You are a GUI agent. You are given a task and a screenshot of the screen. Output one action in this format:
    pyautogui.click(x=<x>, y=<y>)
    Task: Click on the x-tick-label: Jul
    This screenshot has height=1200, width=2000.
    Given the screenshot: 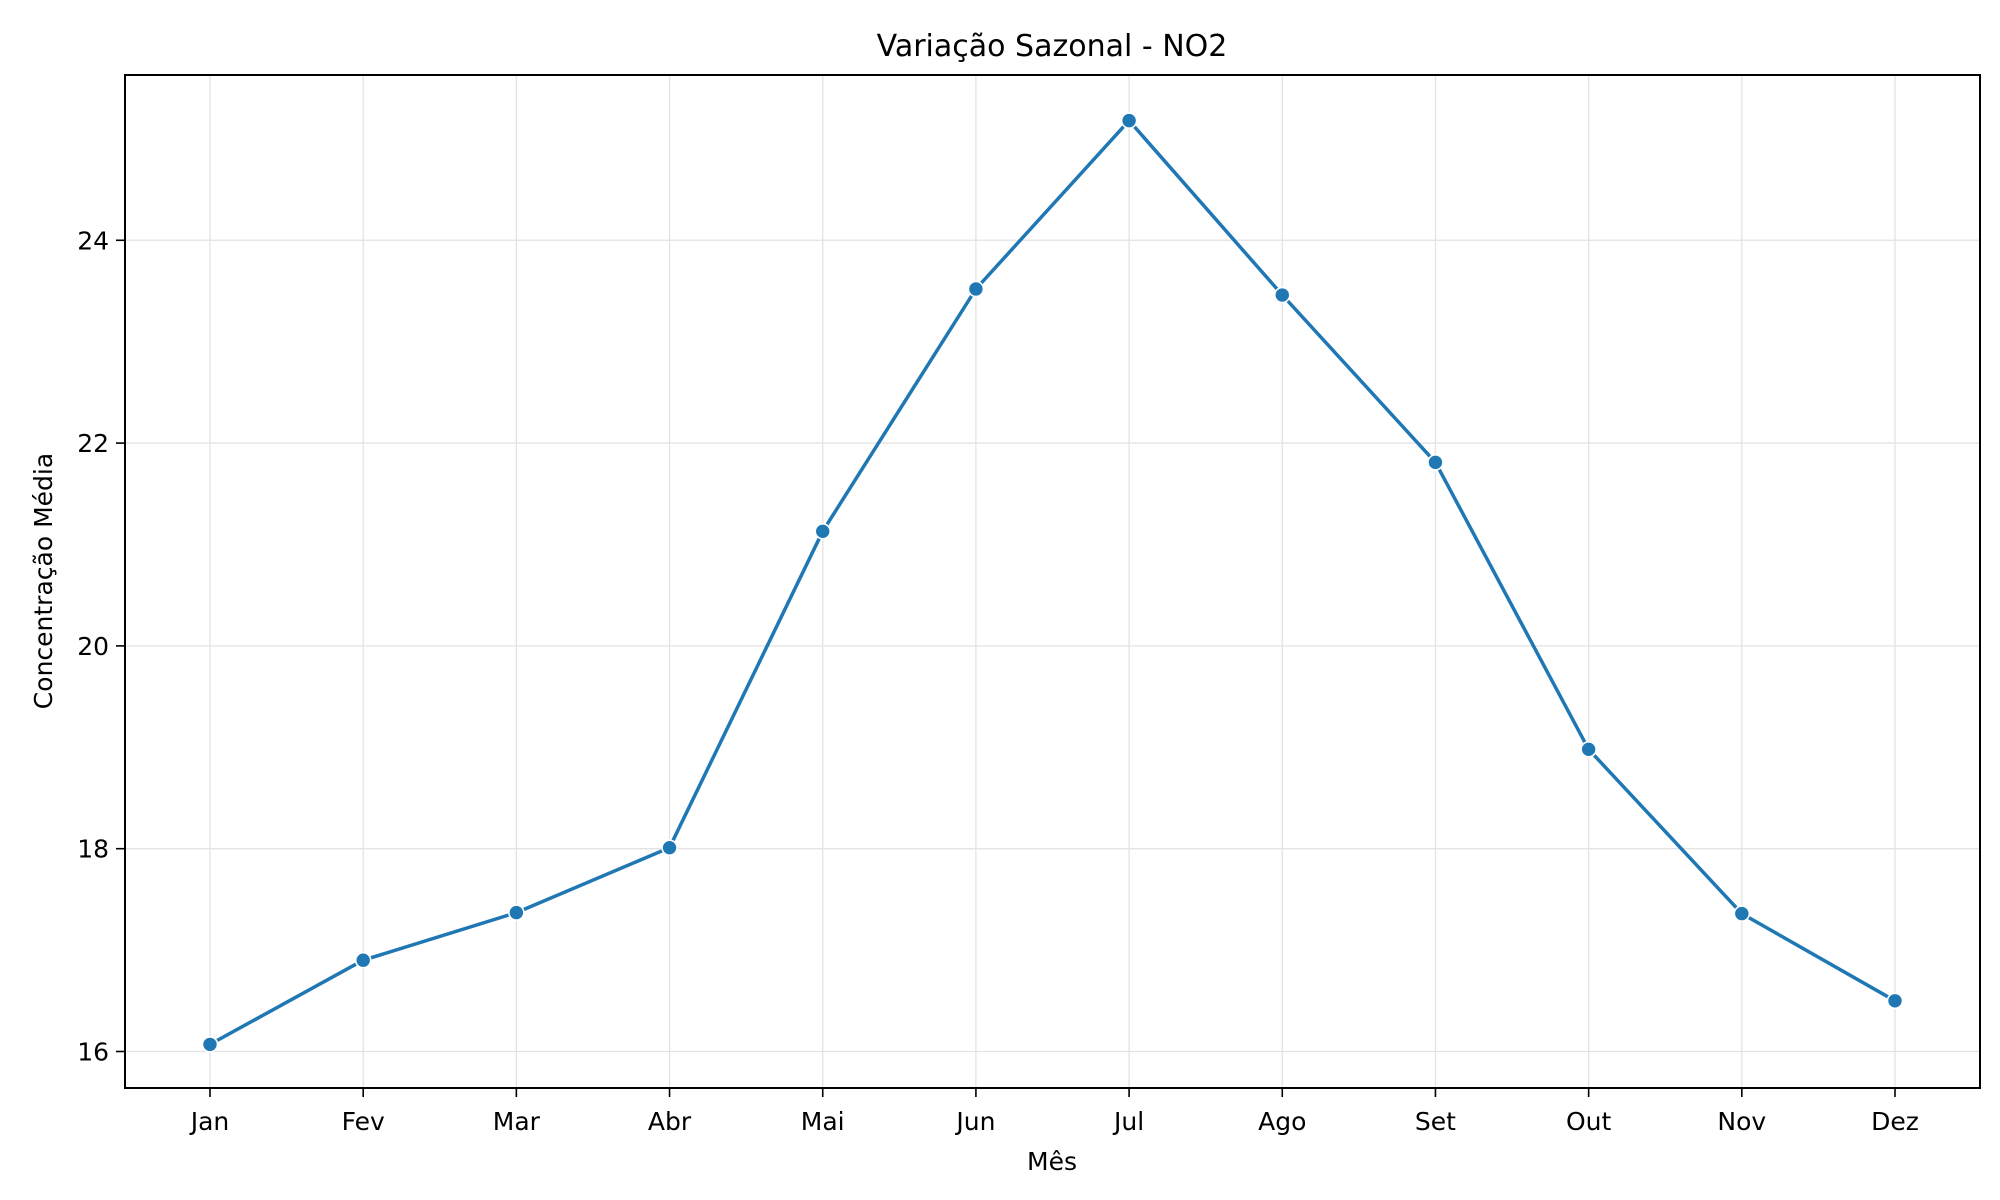 What is the action you would take?
    pyautogui.click(x=1128, y=1121)
    